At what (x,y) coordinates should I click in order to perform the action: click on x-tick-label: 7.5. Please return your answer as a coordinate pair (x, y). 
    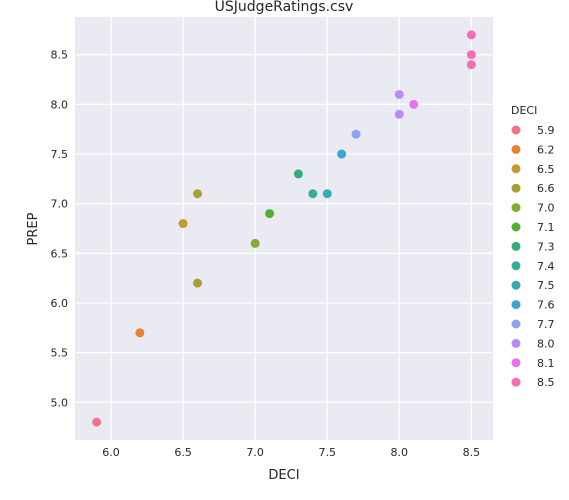
    Looking at the image, I should click on (327, 452).